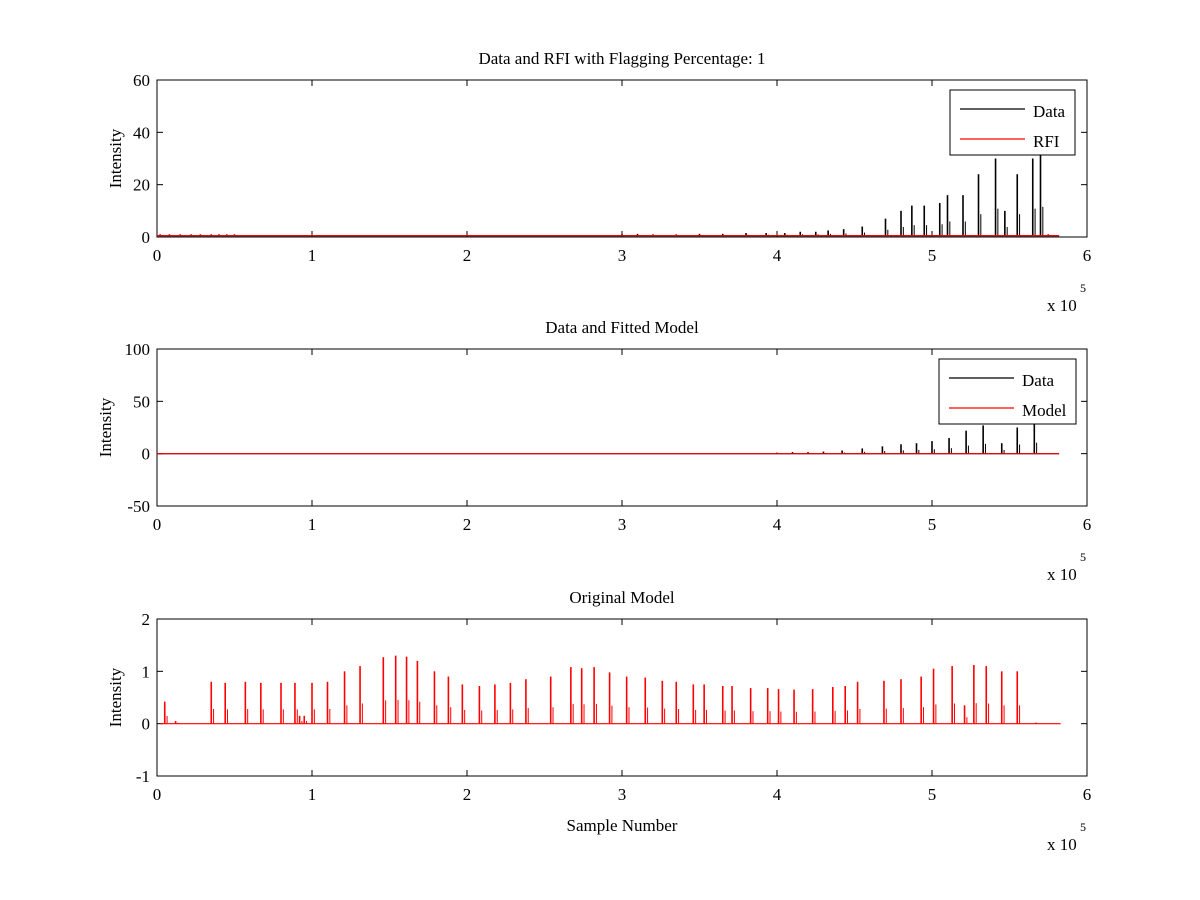  Describe the element at coordinates (622, 825) in the screenshot. I see `x-axis-label: Sample Number` at that location.